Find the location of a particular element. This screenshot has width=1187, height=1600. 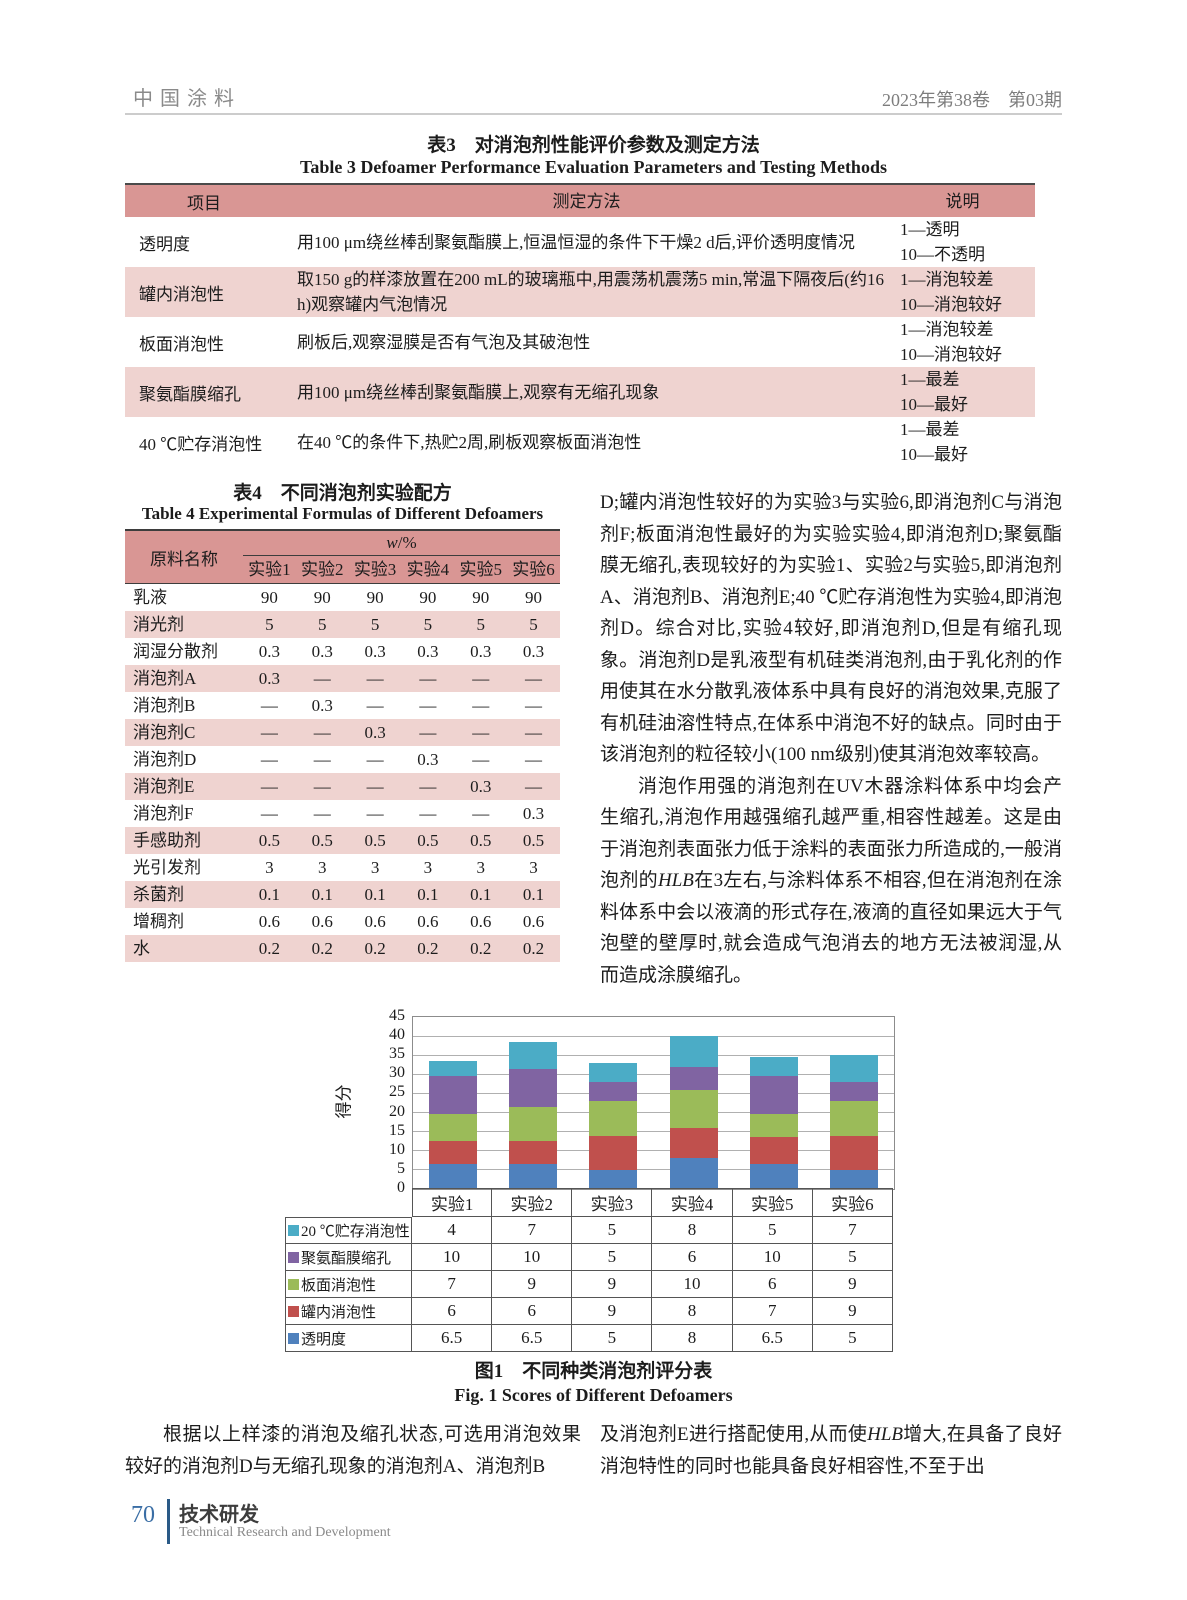

bar-segment-板面消泡性-实验2 is located at coordinates (533, 1124).